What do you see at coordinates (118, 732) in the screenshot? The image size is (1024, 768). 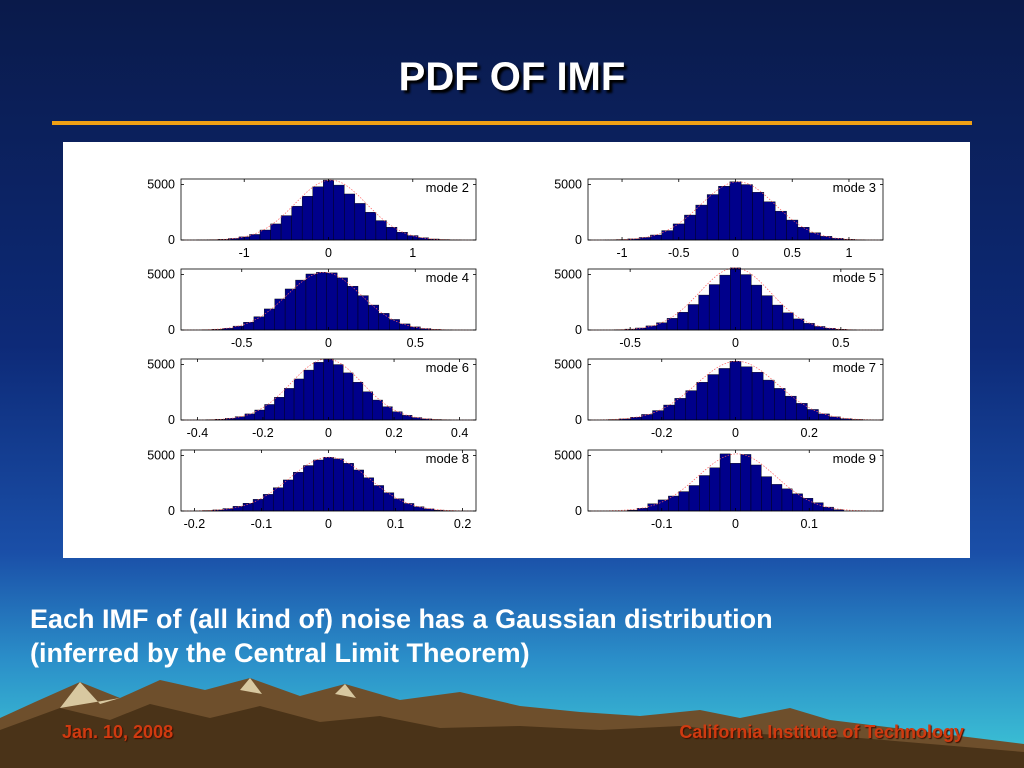 I see `footer-date: Jan. 10, 2008` at bounding box center [118, 732].